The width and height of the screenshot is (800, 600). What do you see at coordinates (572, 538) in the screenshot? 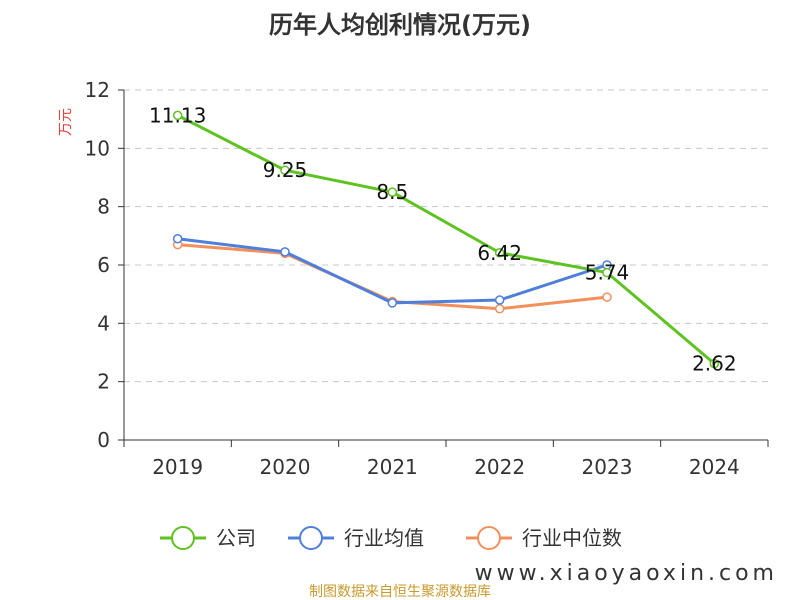
I see `legend-label-2: 行业中位数` at bounding box center [572, 538].